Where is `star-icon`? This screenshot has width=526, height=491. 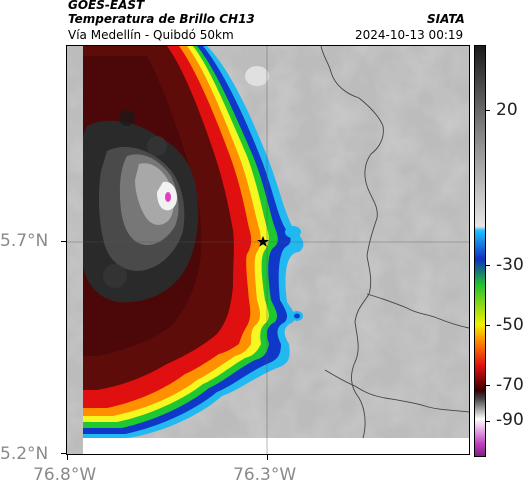 star-icon is located at coordinates (263, 241).